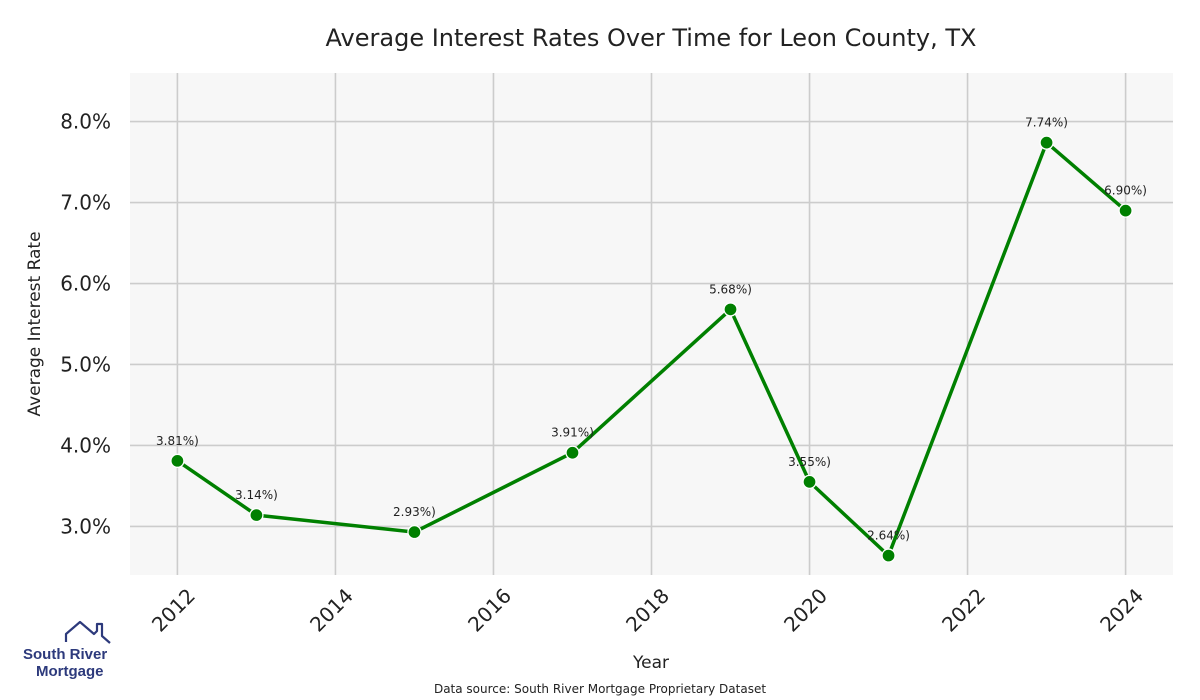  I want to click on y-axis-label: Average Interest Rate, so click(35, 323).